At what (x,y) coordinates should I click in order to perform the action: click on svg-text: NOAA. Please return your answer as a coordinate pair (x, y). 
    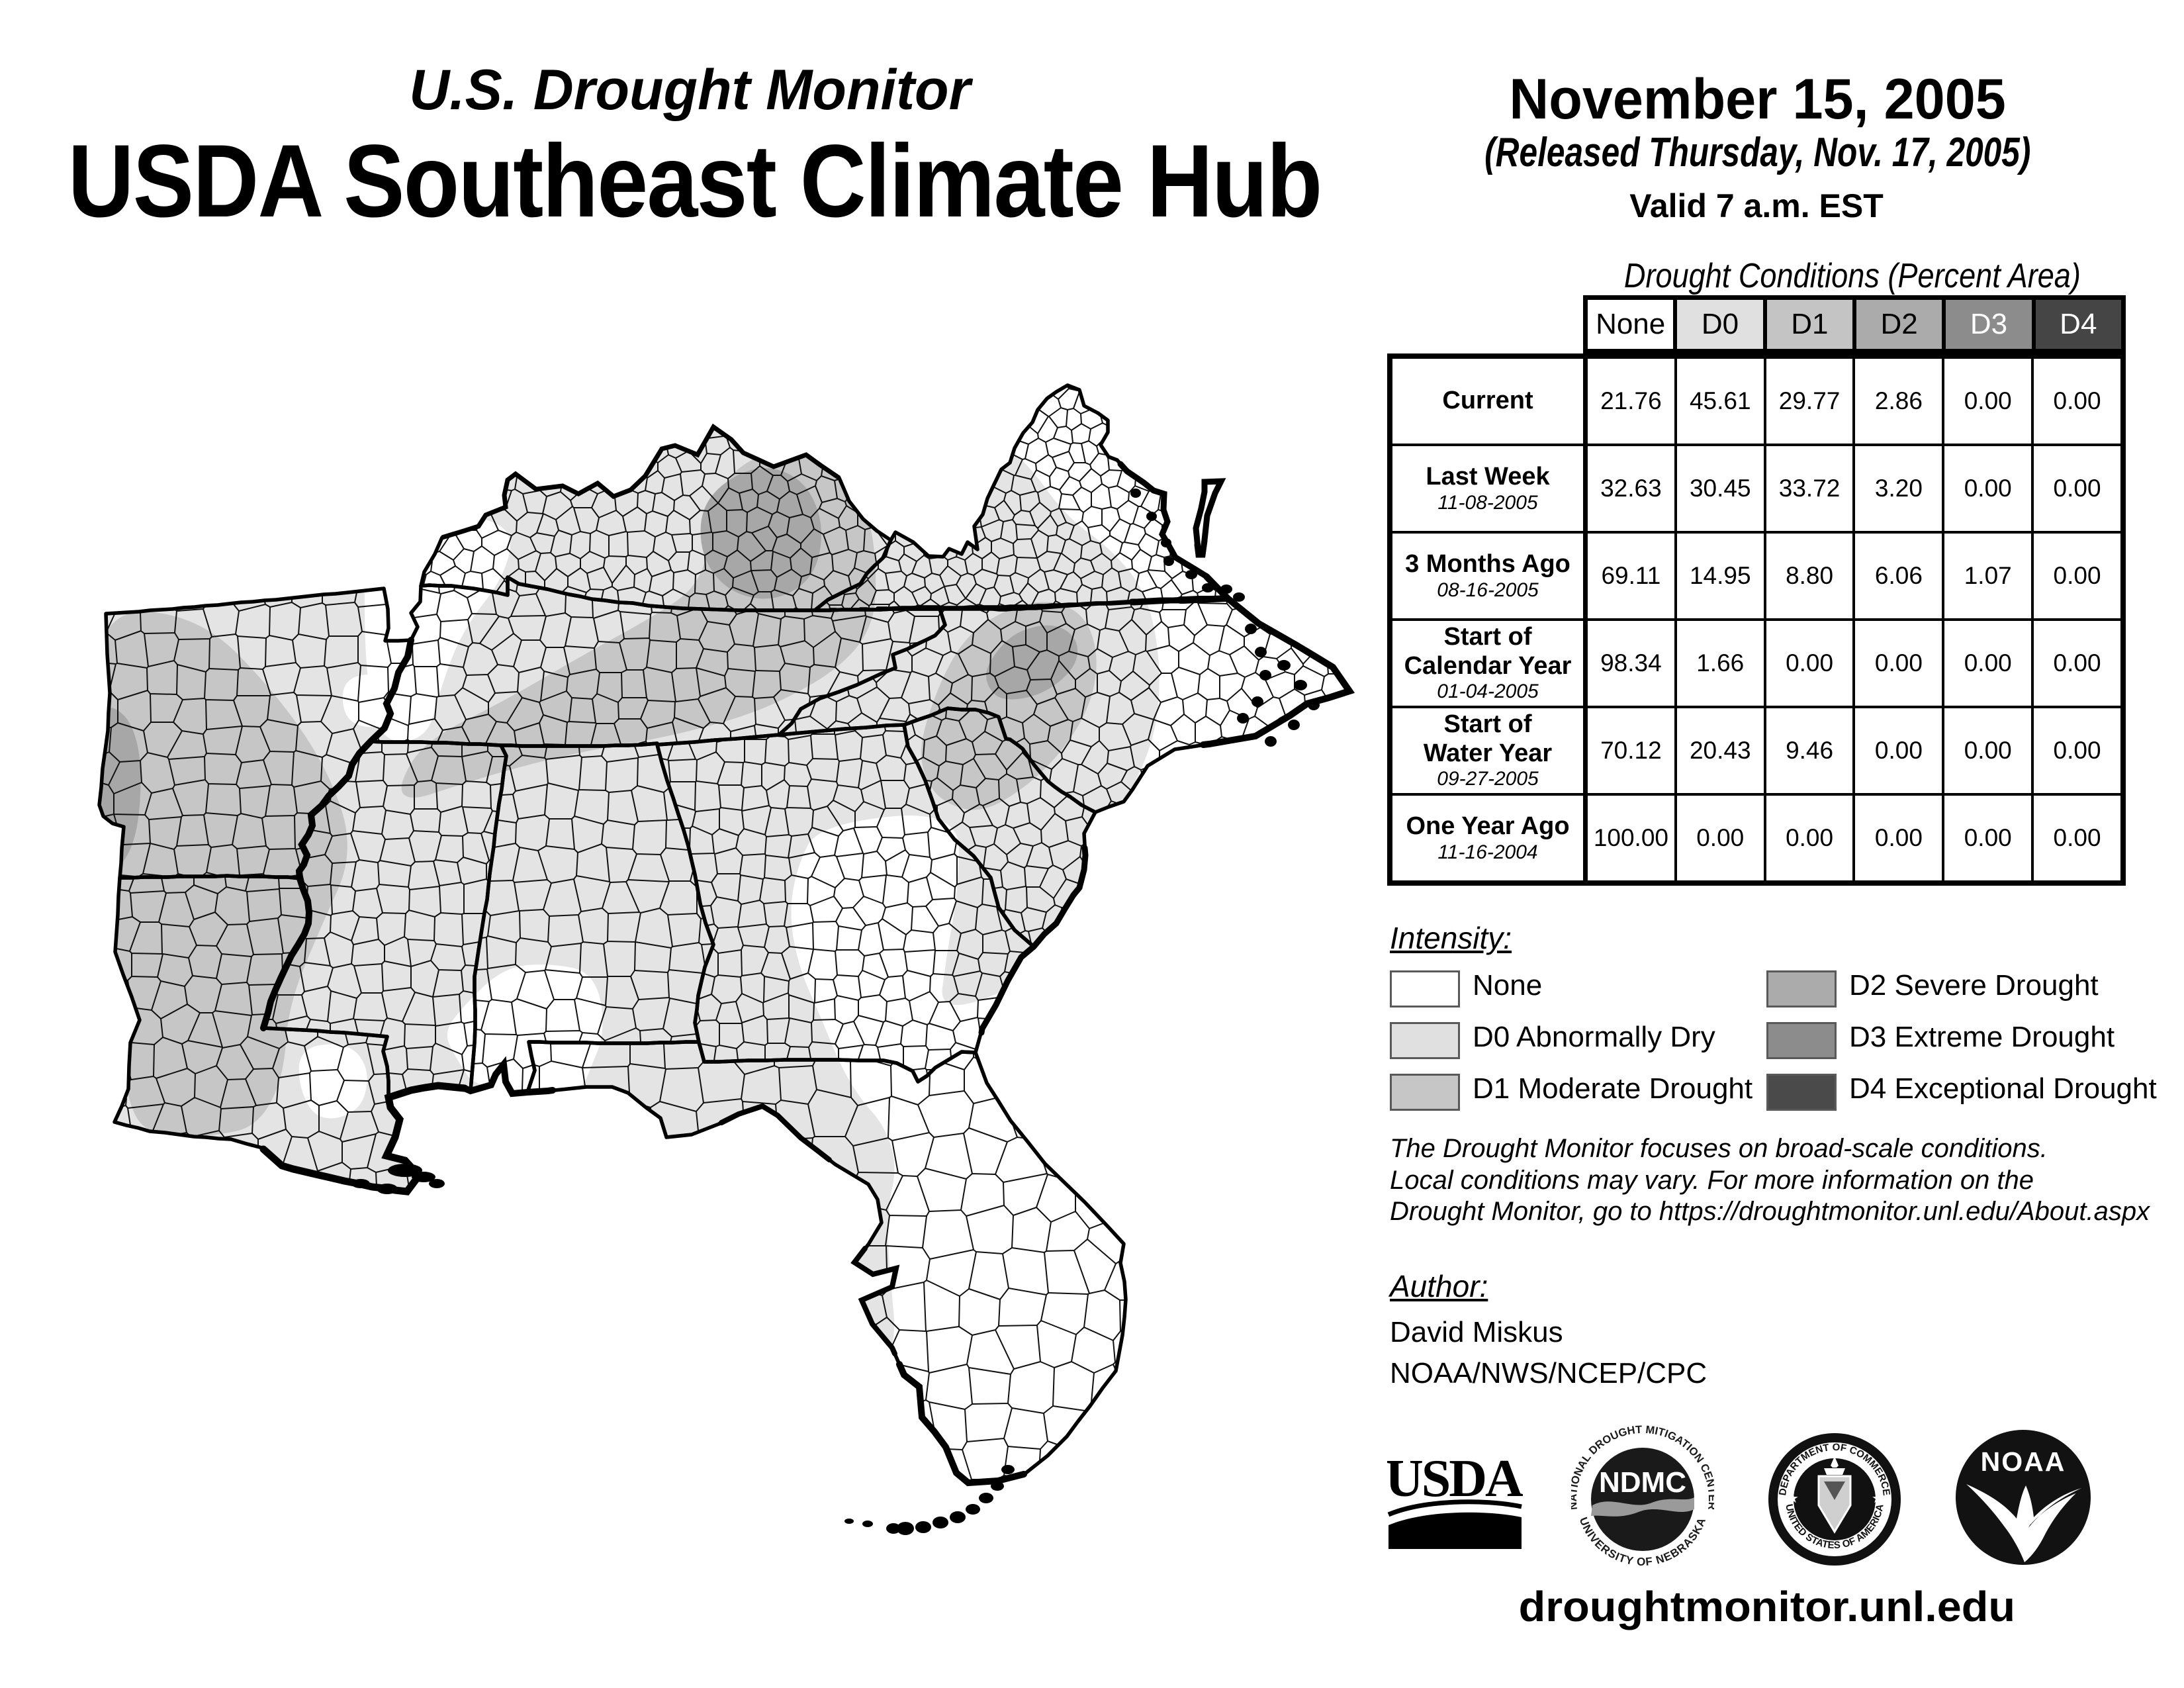
    Looking at the image, I should click on (2023, 1461).